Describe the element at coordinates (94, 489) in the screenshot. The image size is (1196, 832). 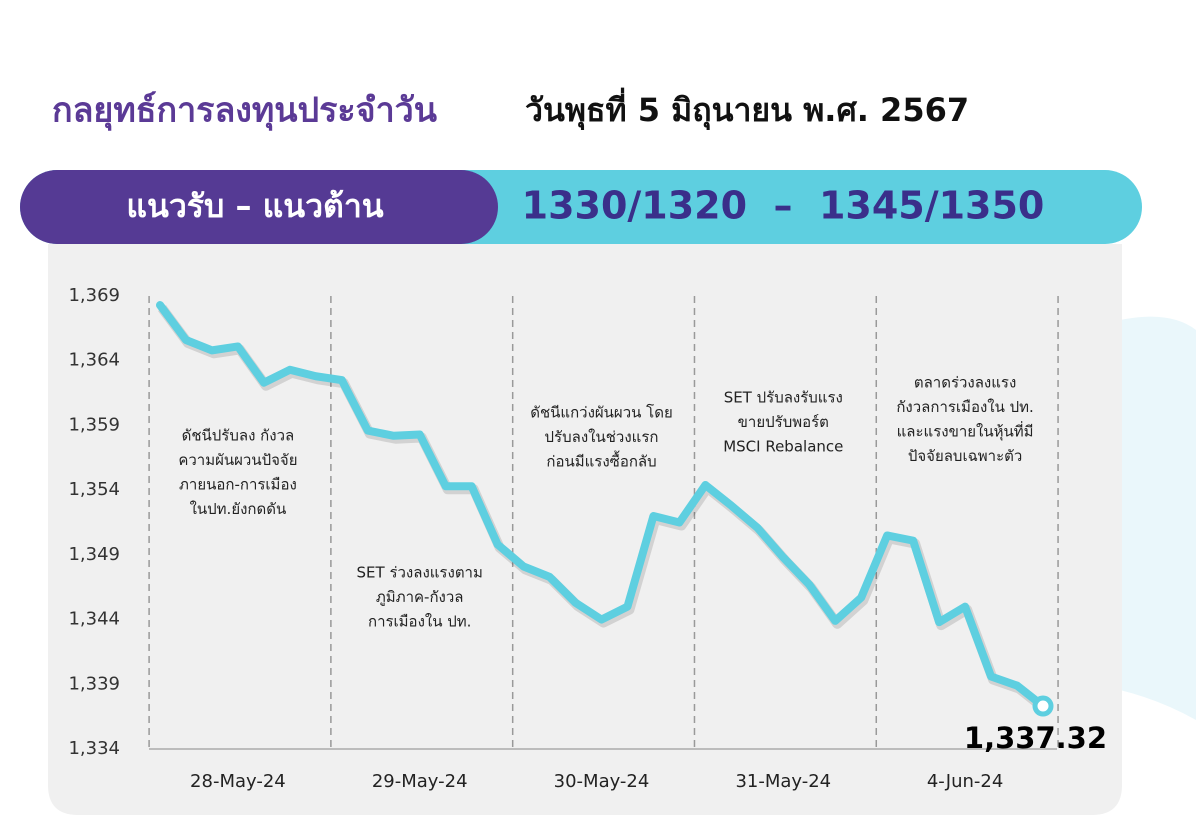
I see `y-tick-label: 1,354` at that location.